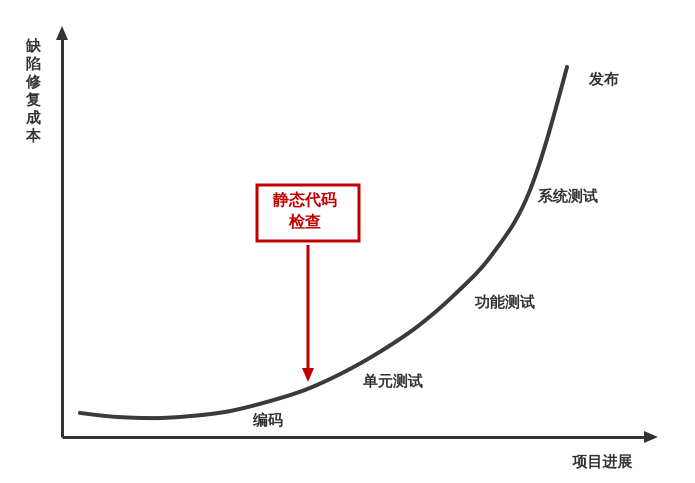 The width and height of the screenshot is (695, 483). I want to click on text: 发布, so click(603, 79).